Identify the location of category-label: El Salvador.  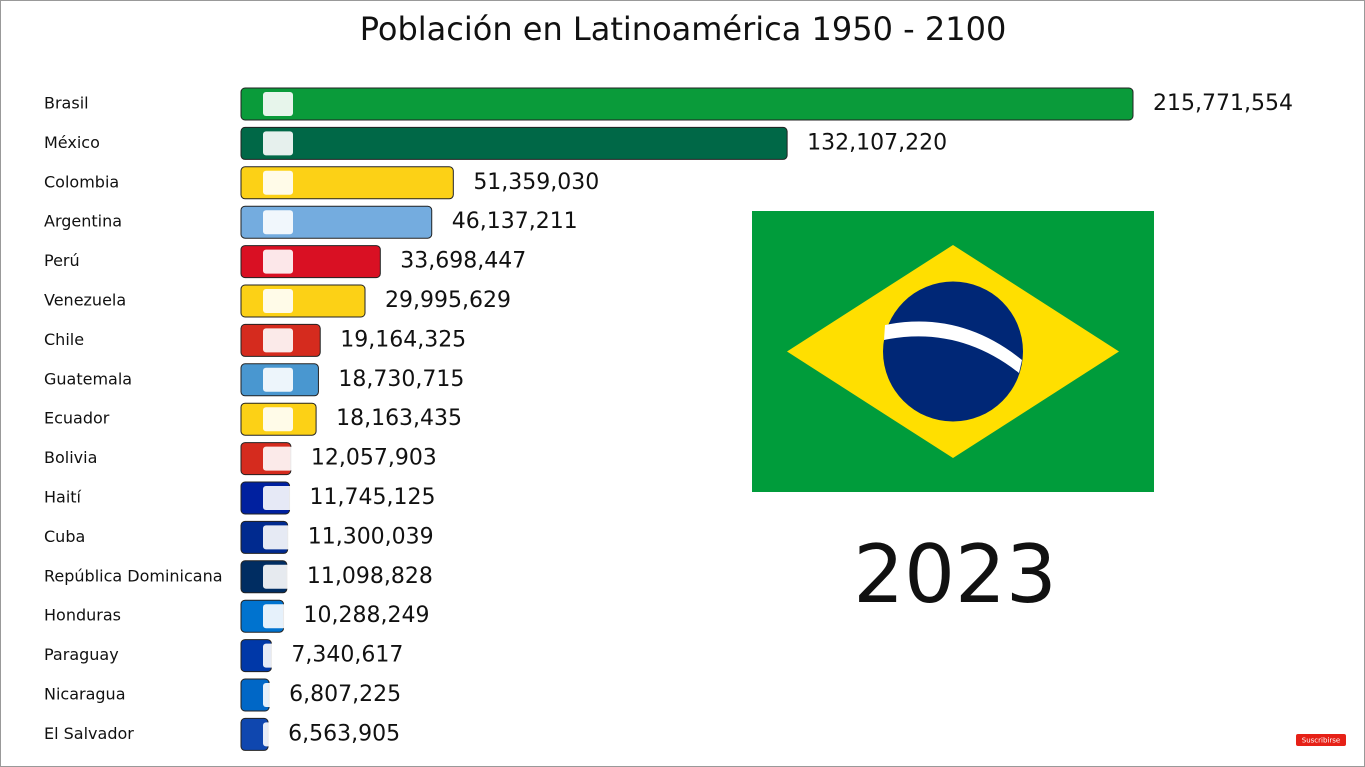
(89, 733).